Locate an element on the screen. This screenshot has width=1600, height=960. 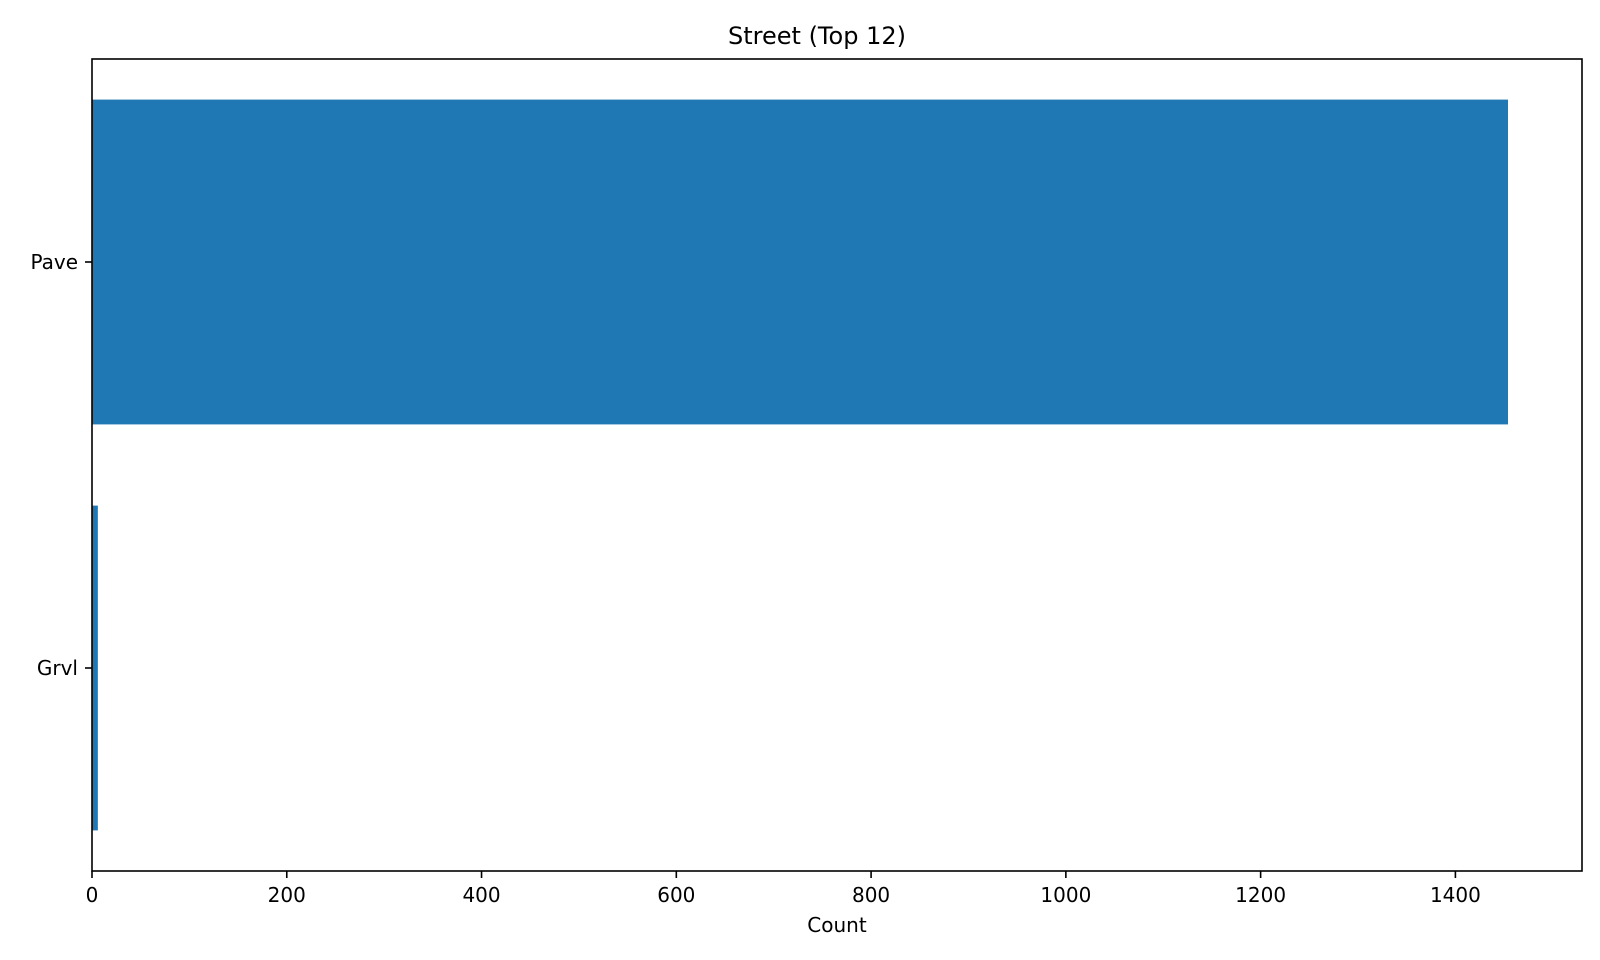
x-tick-label-800: 800 is located at coordinates (871, 895).